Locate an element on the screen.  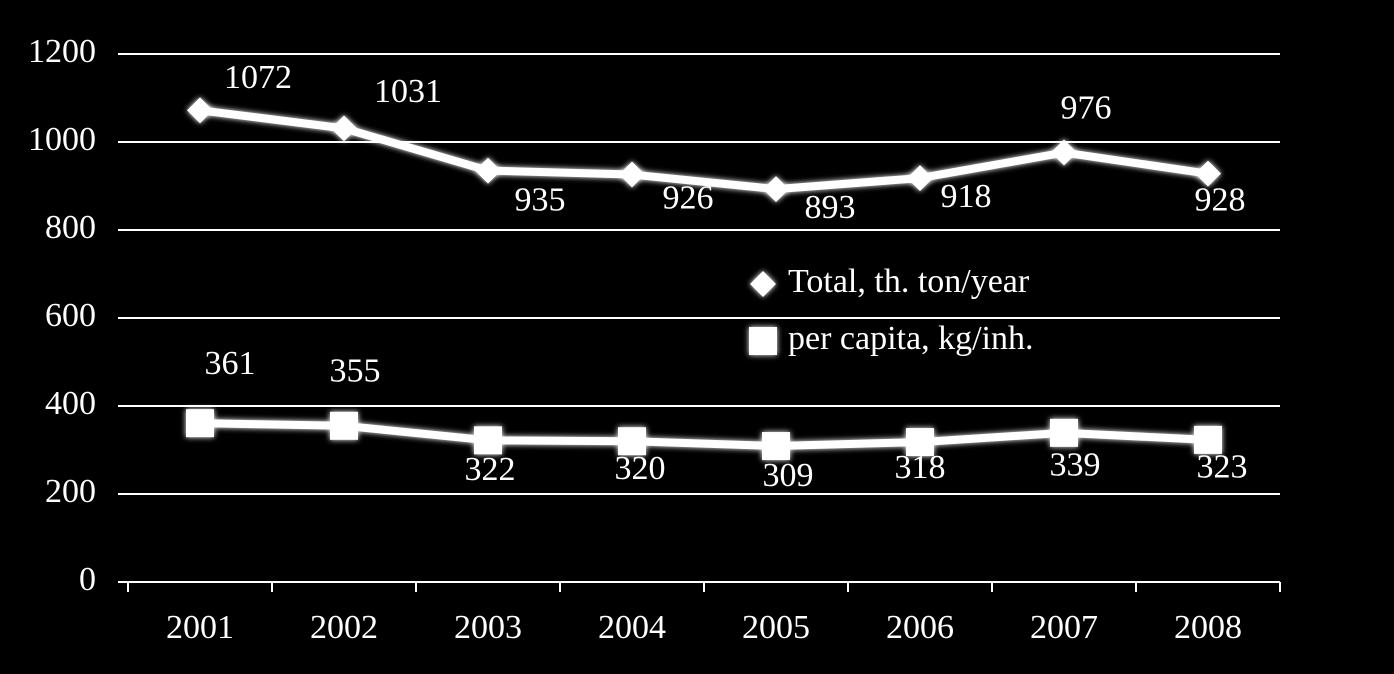
x-tick-label: 2006 is located at coordinates (920, 627).